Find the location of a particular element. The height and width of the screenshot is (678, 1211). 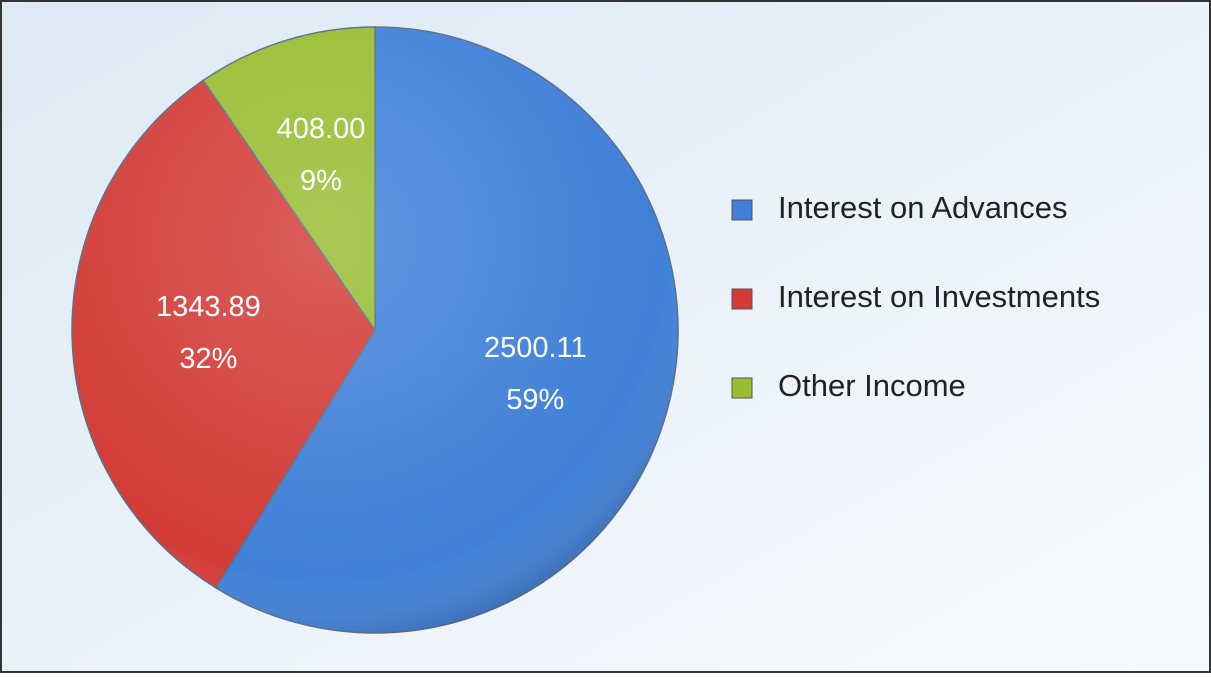

data-label: 1343.89 is located at coordinates (208, 307).